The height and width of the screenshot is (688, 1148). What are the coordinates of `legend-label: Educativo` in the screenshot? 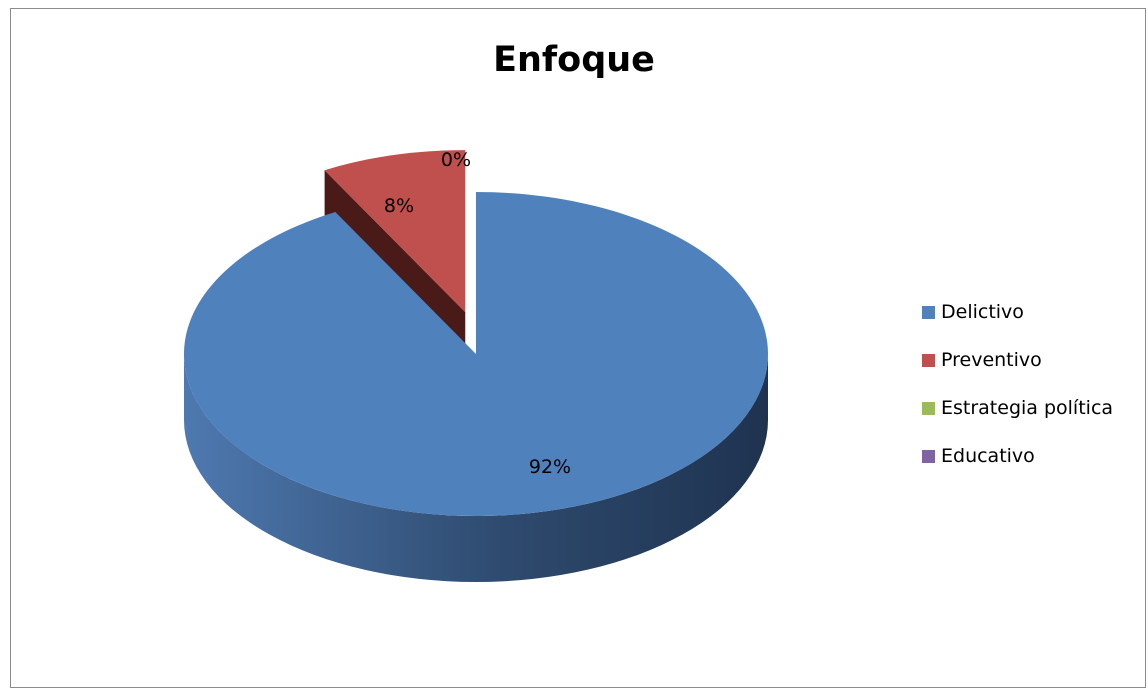 It's located at (988, 456).